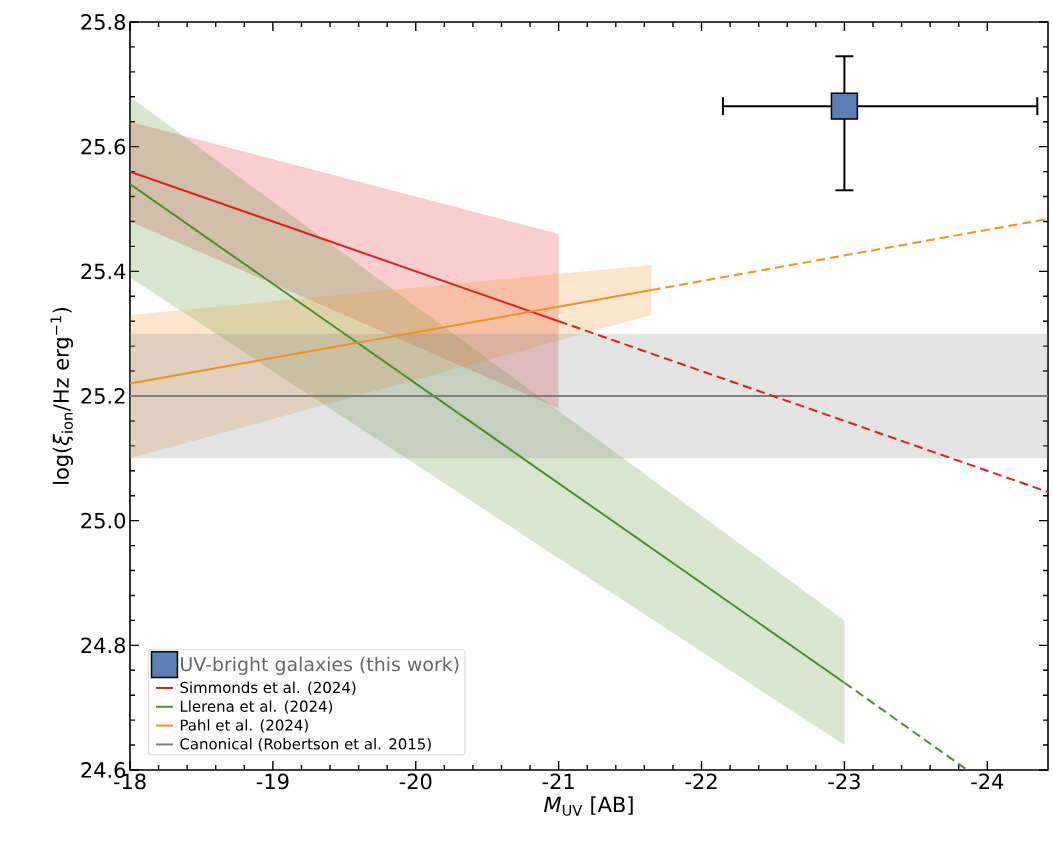 The width and height of the screenshot is (1053, 854). What do you see at coordinates (103, 146) in the screenshot?
I see `y-tick-label: 25.6` at bounding box center [103, 146].